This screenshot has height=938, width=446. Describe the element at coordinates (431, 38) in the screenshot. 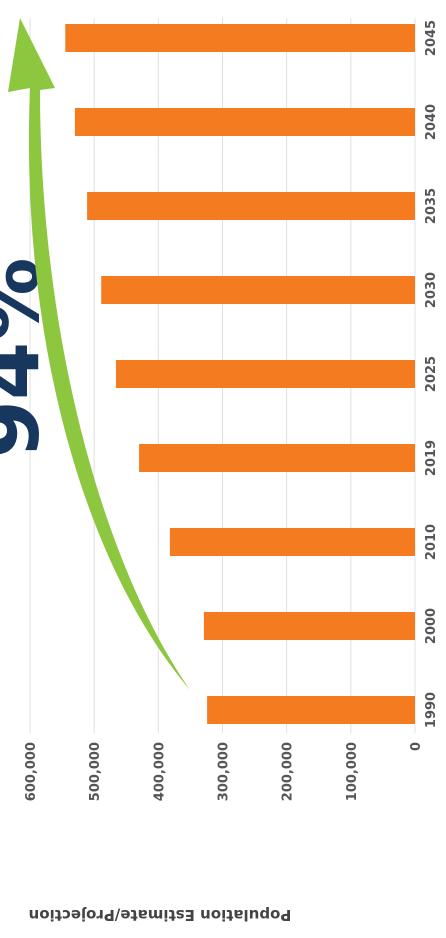

I see `x-tick-label: 2045` at that location.